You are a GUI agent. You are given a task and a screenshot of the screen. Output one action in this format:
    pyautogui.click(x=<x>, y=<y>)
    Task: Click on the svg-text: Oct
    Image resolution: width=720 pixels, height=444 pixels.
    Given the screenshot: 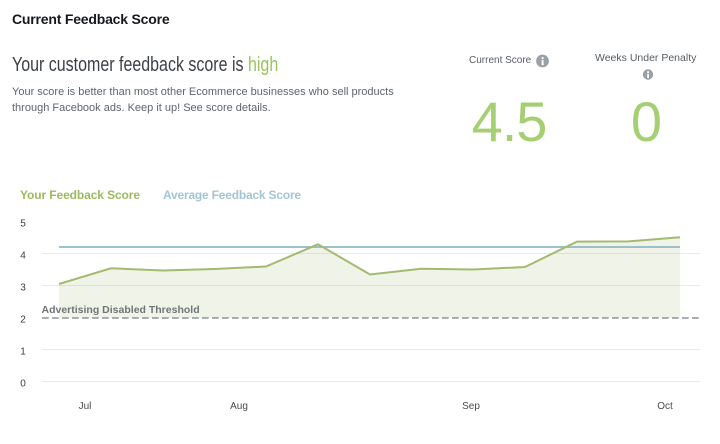 What is the action you would take?
    pyautogui.click(x=665, y=406)
    